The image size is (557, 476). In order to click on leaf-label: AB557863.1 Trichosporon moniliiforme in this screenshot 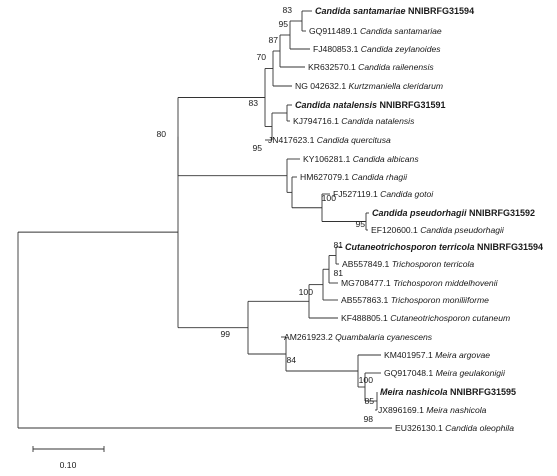, I will do `click(415, 300)`.